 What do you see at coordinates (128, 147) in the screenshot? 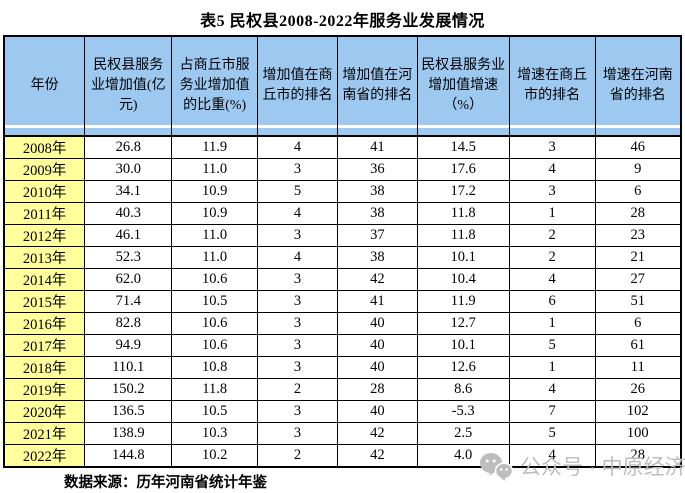
I see `value-cell: 26.8` at bounding box center [128, 147].